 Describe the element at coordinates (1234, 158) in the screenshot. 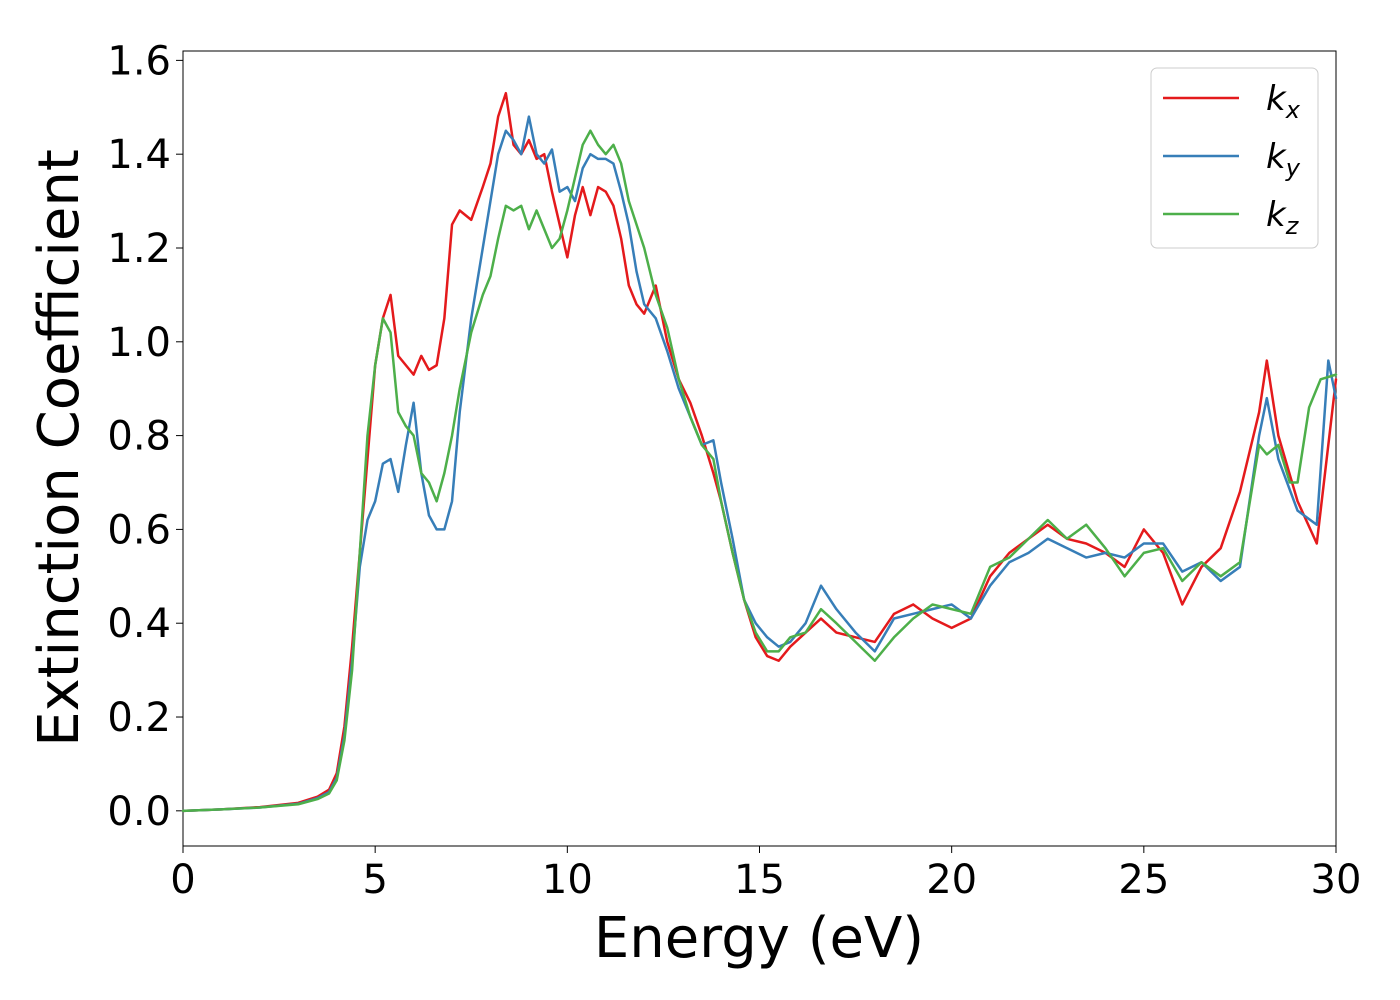

I see `legend-box` at that location.